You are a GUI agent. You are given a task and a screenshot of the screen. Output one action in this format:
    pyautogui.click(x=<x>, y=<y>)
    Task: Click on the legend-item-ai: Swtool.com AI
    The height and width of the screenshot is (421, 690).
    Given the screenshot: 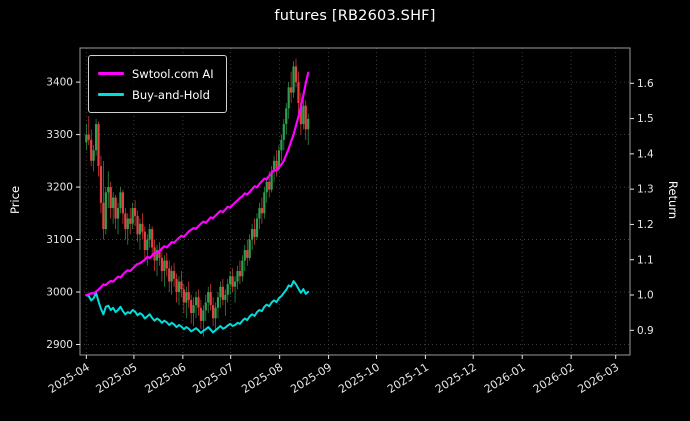 What is the action you would take?
    pyautogui.click(x=156, y=73)
    